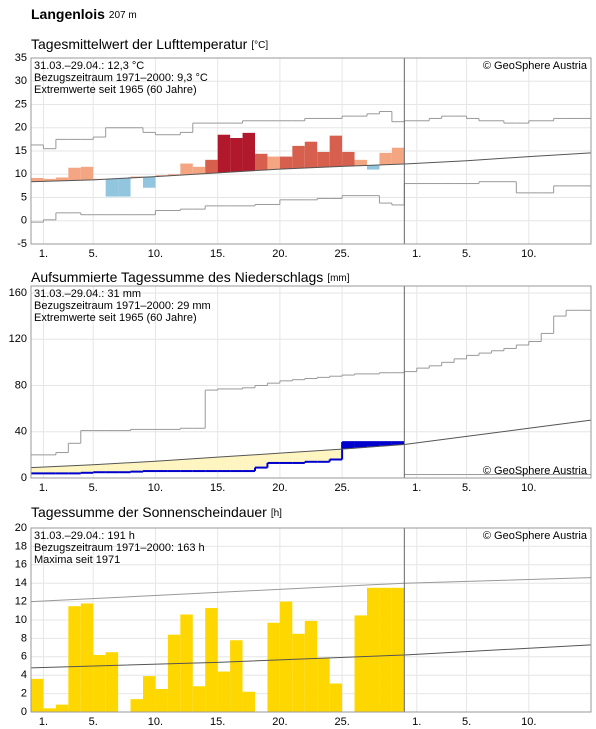 The height and width of the screenshot is (729, 596). Describe the element at coordinates (24, 197) in the screenshot. I see `y-tick-label: 5` at that location.